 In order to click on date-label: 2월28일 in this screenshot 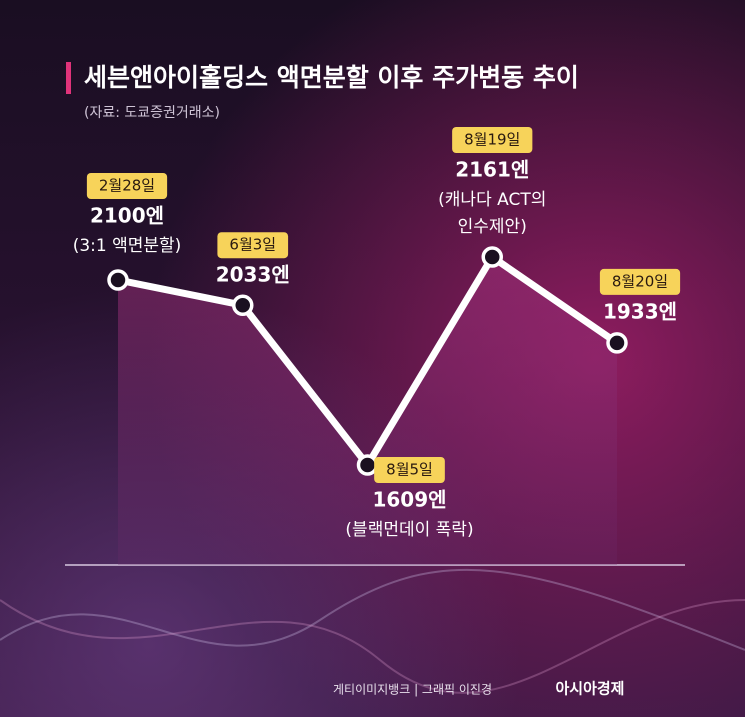, I will do `click(127, 185)`.